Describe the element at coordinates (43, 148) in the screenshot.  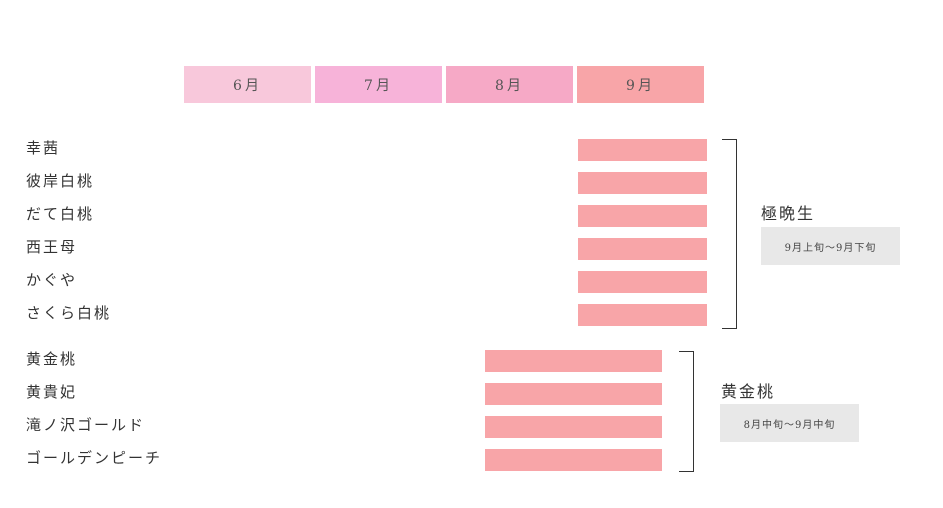
I see `variety-label: 幸茜` at that location.